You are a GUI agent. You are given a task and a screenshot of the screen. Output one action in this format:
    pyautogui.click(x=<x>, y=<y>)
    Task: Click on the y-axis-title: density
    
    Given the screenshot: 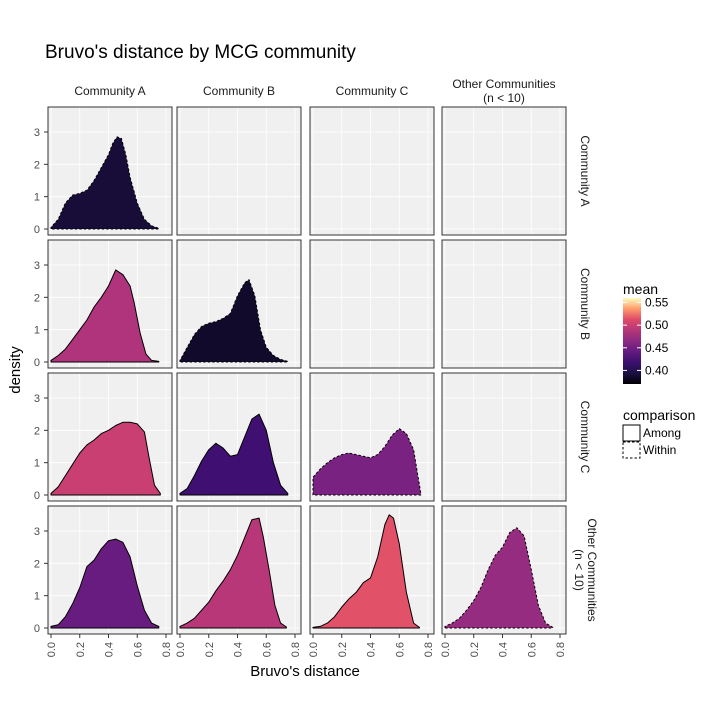 What is the action you would take?
    pyautogui.click(x=15, y=370)
    